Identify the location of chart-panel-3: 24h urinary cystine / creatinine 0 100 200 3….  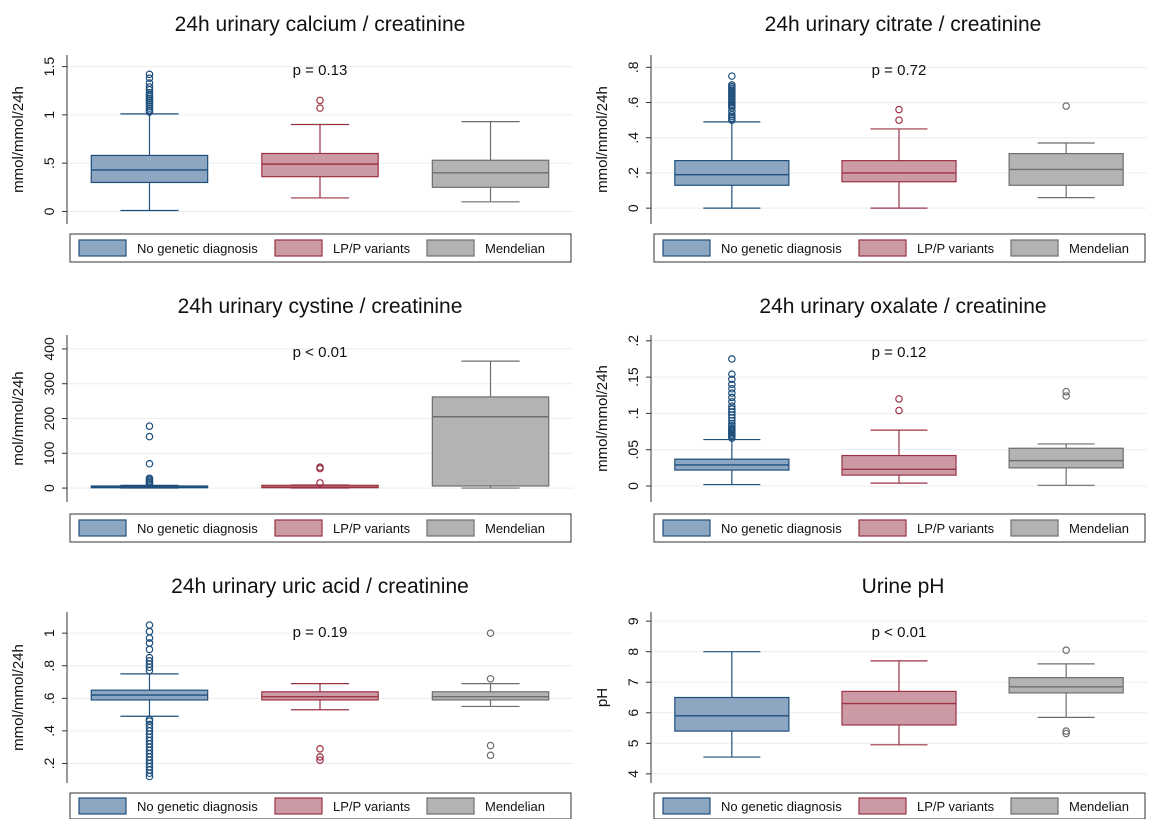
(291, 419).